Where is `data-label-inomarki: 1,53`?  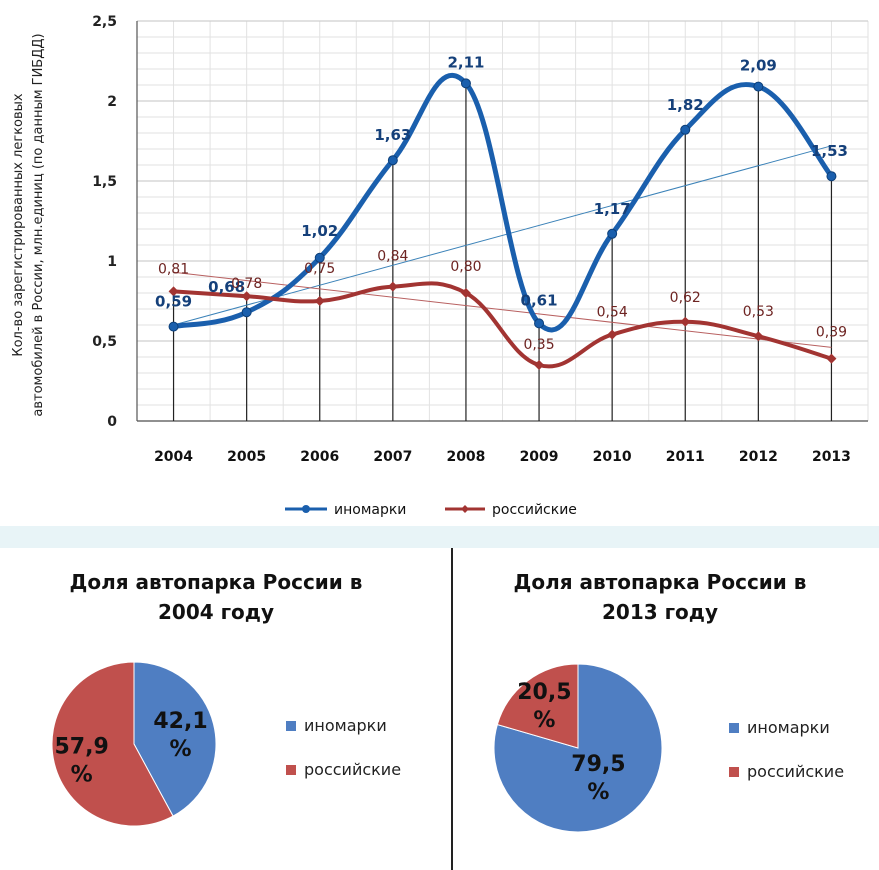 data-label-inomarki: 1,53 is located at coordinates (829, 151).